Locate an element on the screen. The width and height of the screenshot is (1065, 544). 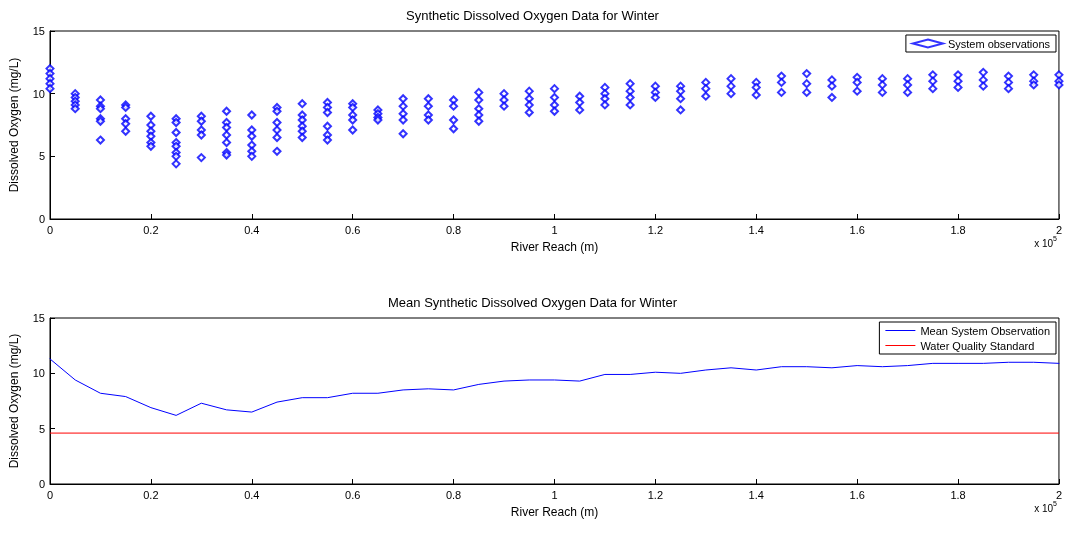
legend-label: Mean System Observation is located at coordinates (985, 330).